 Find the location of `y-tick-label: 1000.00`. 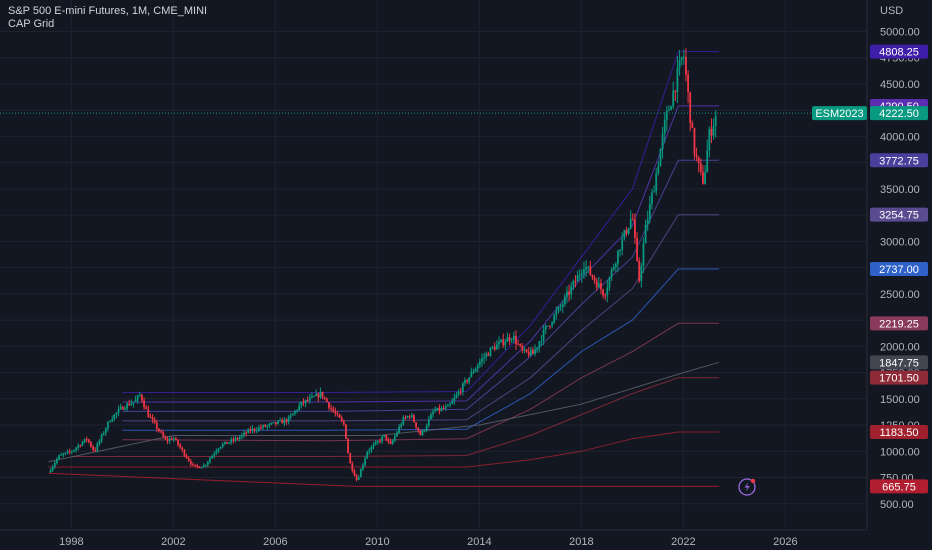

y-tick-label: 1000.00 is located at coordinates (900, 452).